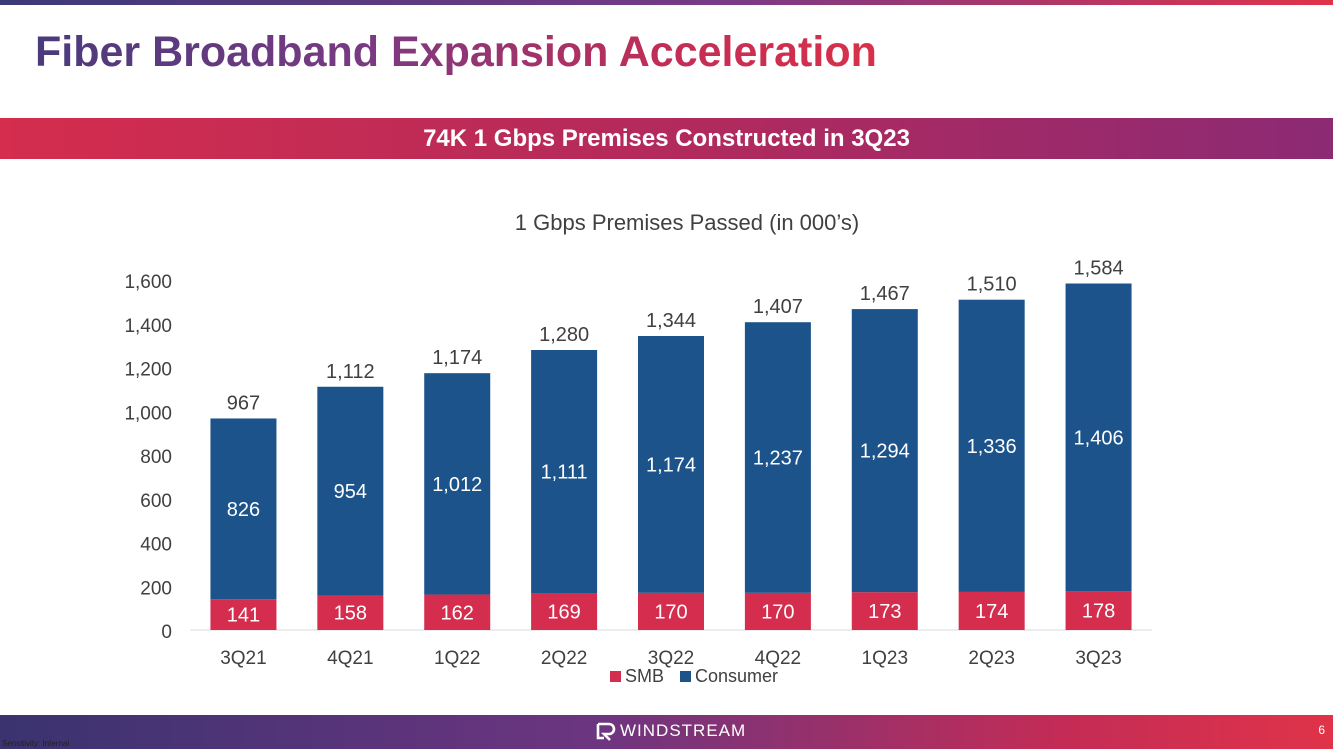  I want to click on y-tick-label: 400, so click(156, 545).